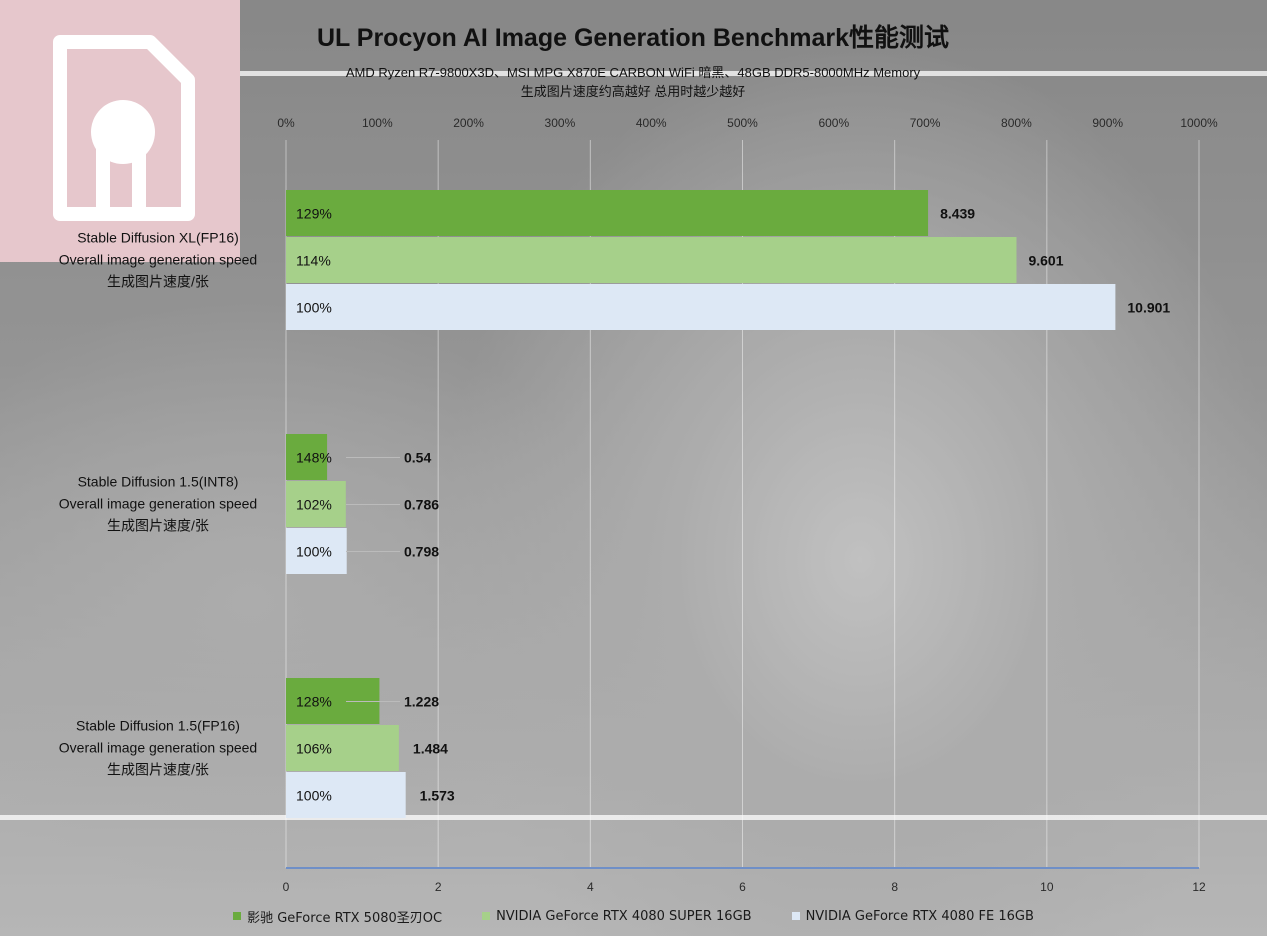  What do you see at coordinates (314, 702) in the screenshot?
I see `bar-percent-label: 128%` at bounding box center [314, 702].